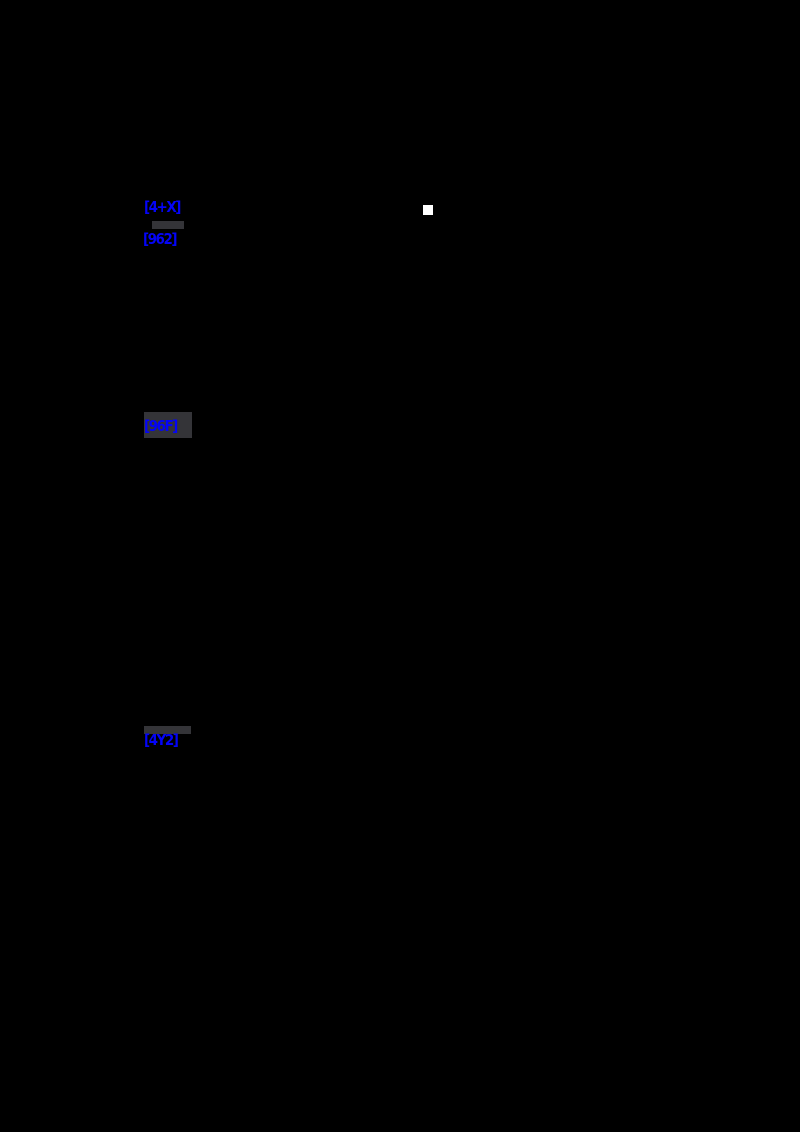 The height and width of the screenshot is (1132, 800). What do you see at coordinates (161, 740) in the screenshot?
I see `citation-link-4: [4Y2]` at bounding box center [161, 740].